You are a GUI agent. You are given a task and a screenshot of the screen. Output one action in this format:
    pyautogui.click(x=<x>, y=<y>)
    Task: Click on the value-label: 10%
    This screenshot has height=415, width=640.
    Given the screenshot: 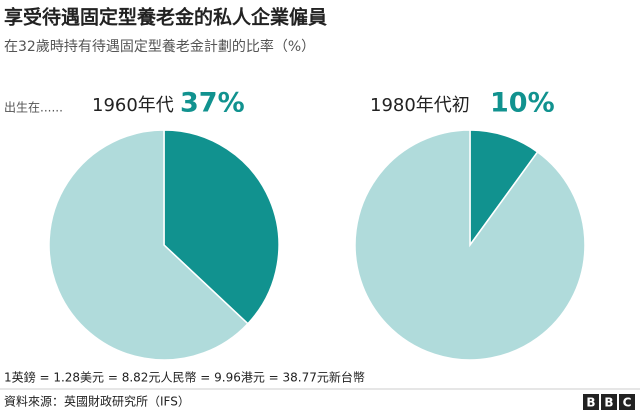 What is the action you would take?
    pyautogui.click(x=522, y=103)
    